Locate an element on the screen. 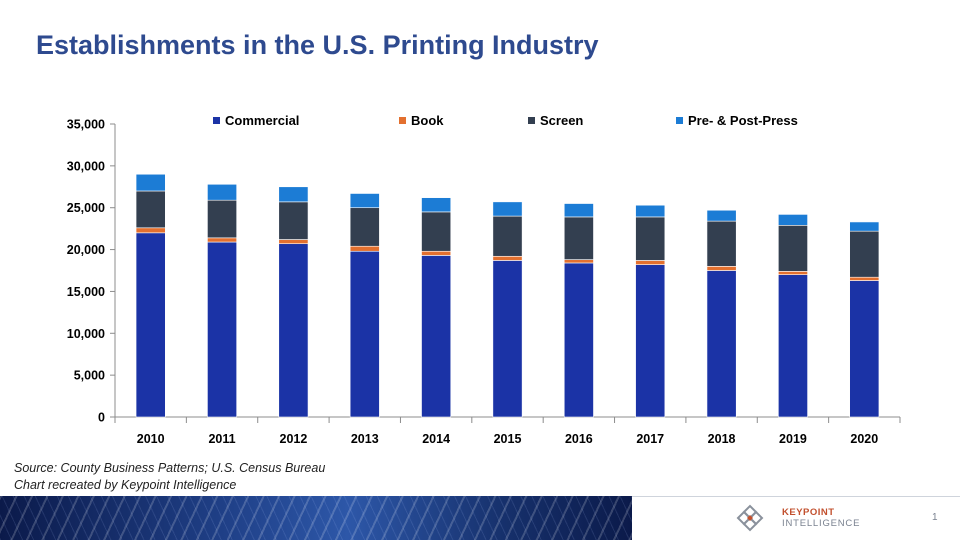  x-tick-label: 2019 is located at coordinates (793, 439).